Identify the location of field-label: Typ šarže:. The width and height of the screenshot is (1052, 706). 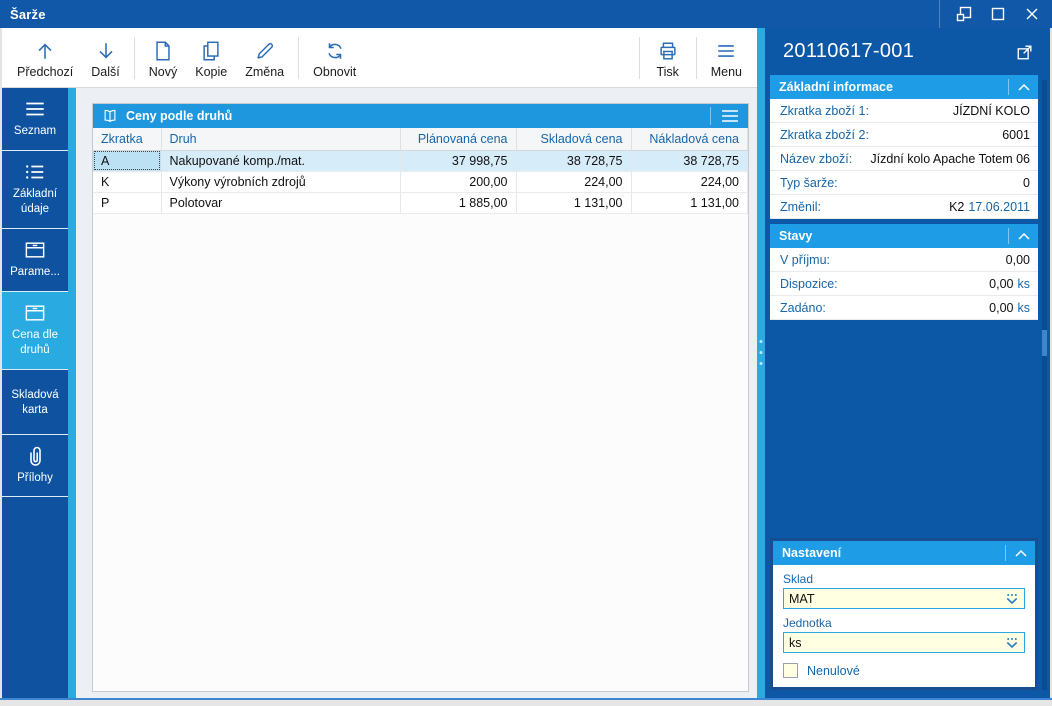
(809, 183).